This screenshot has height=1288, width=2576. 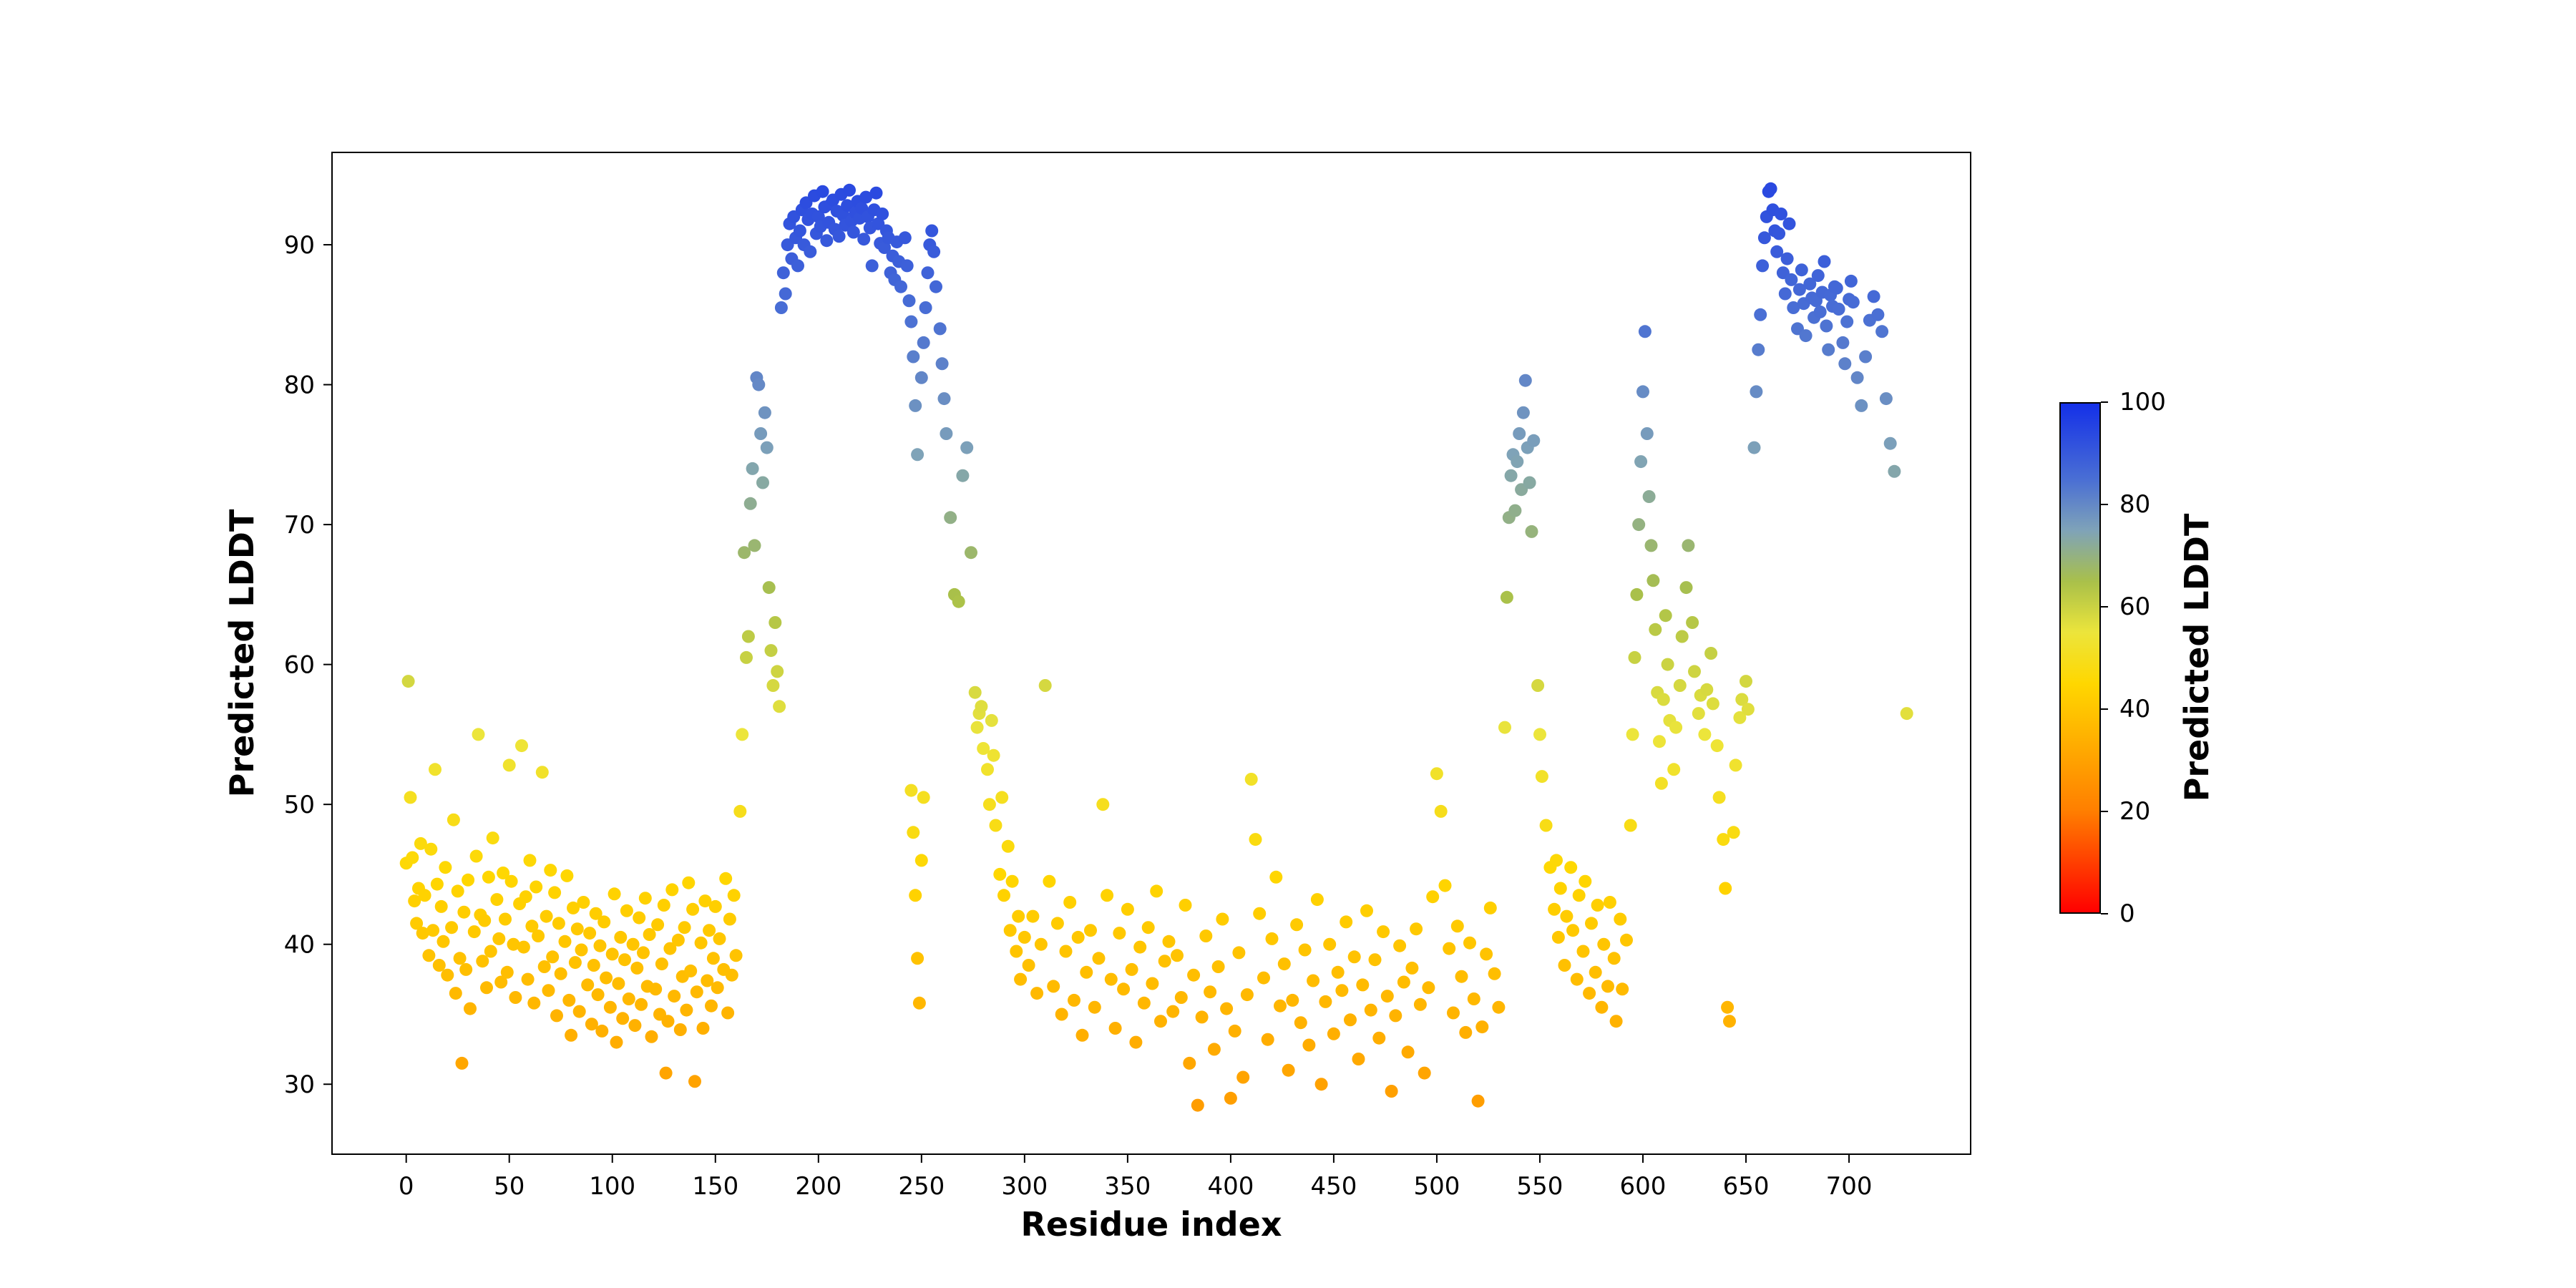 I want to click on y-axis-label: Predicted LDDT, so click(x=242, y=653).